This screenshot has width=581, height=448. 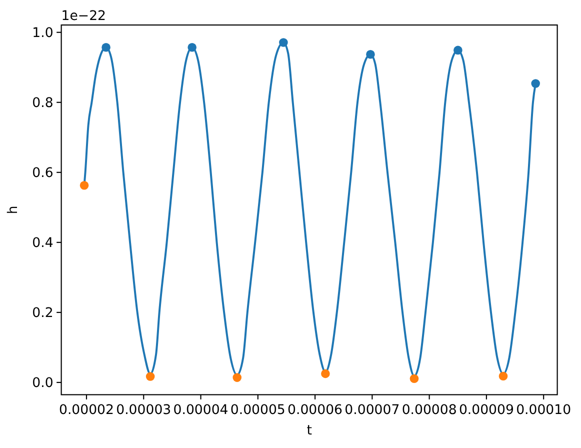 I want to click on x-tick-label: 0.00002, so click(x=86, y=410).